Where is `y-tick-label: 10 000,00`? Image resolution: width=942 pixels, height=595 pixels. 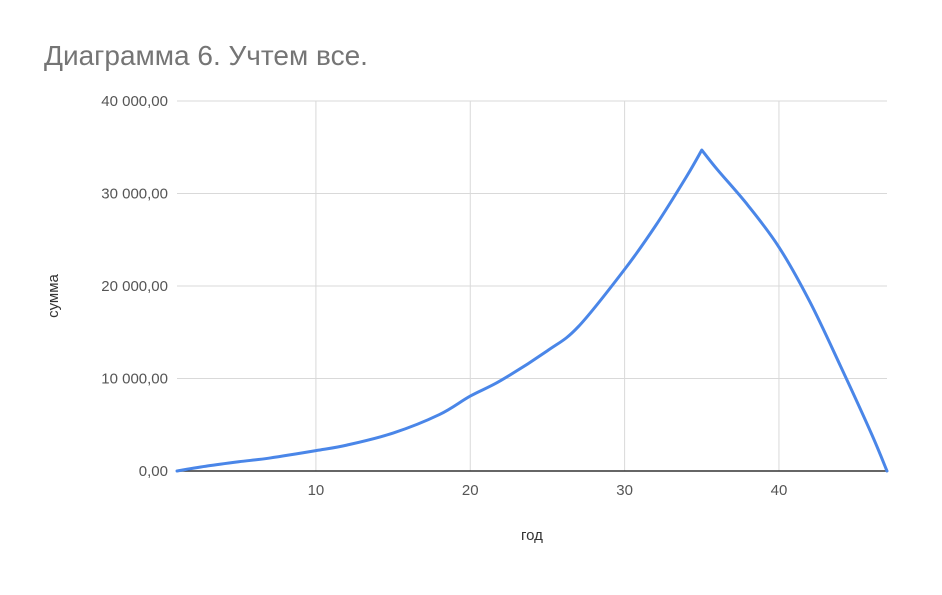 y-tick-label: 10 000,00 is located at coordinates (134, 379).